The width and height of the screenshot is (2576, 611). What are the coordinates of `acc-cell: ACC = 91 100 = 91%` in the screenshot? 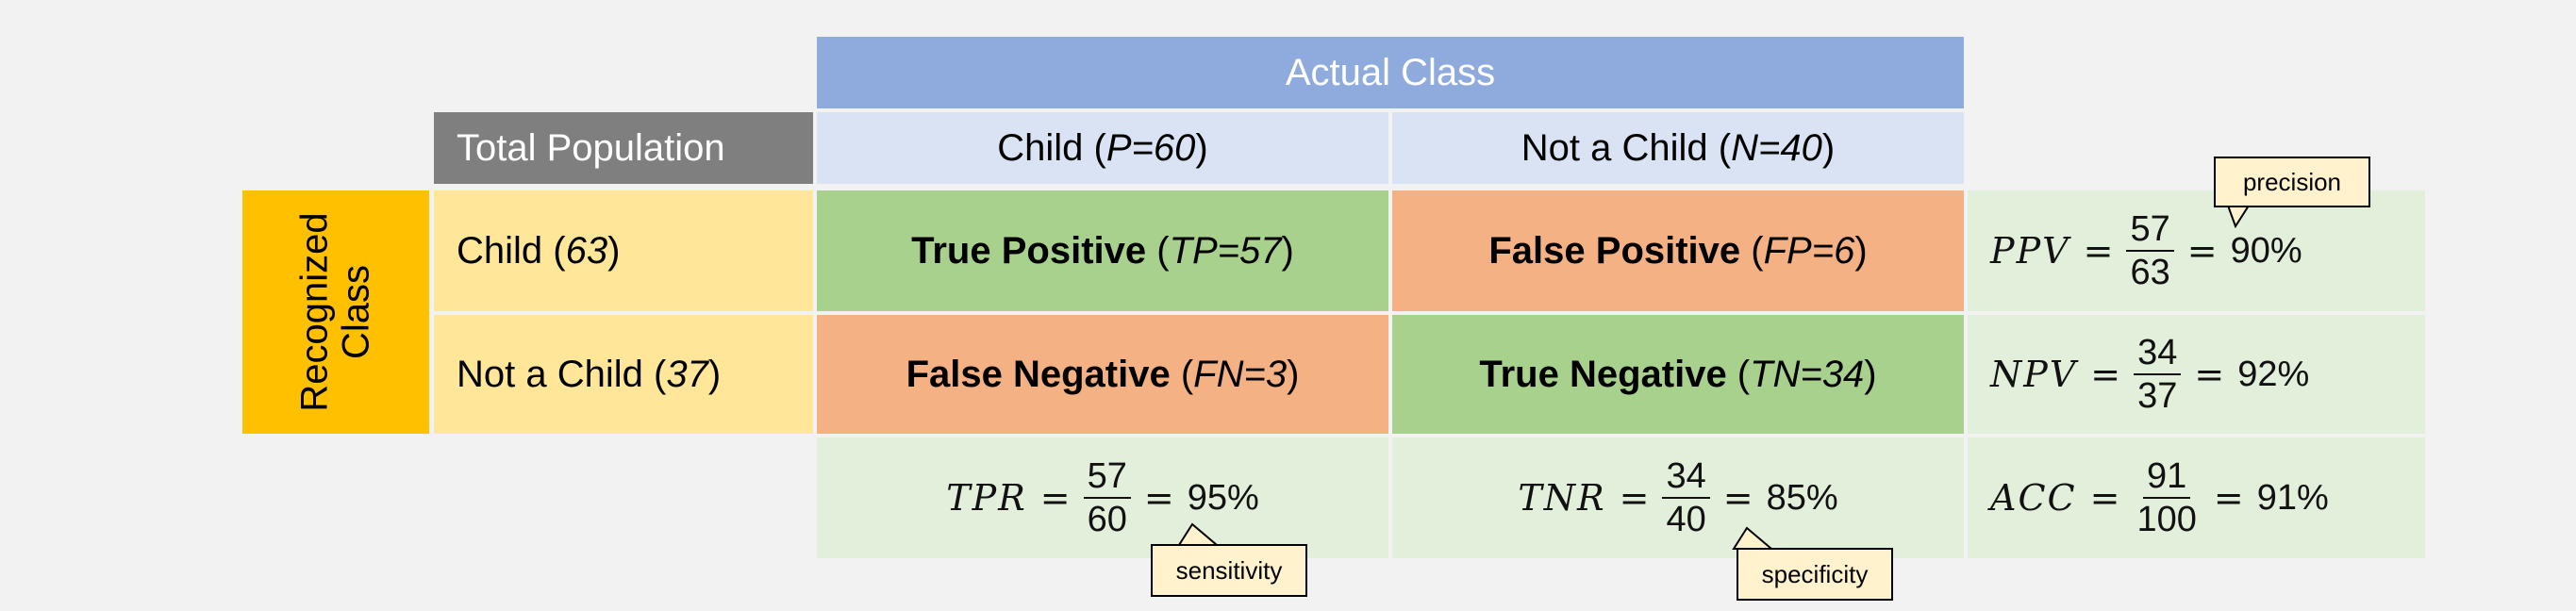 It's located at (2196, 498).